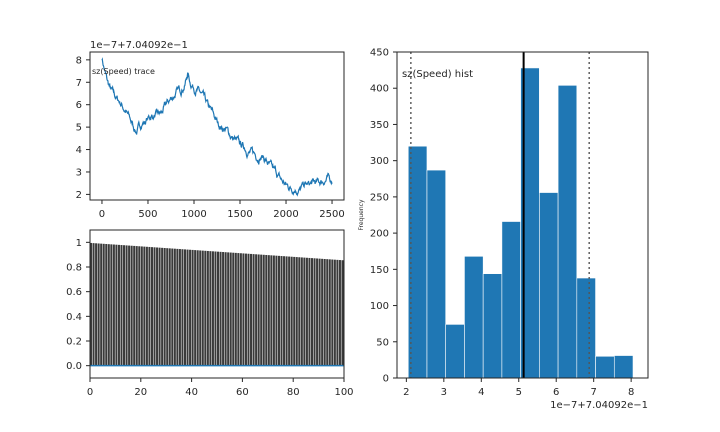  Describe the element at coordinates (379, 125) in the screenshot. I see `histogram-ytick-label: 350` at that location.